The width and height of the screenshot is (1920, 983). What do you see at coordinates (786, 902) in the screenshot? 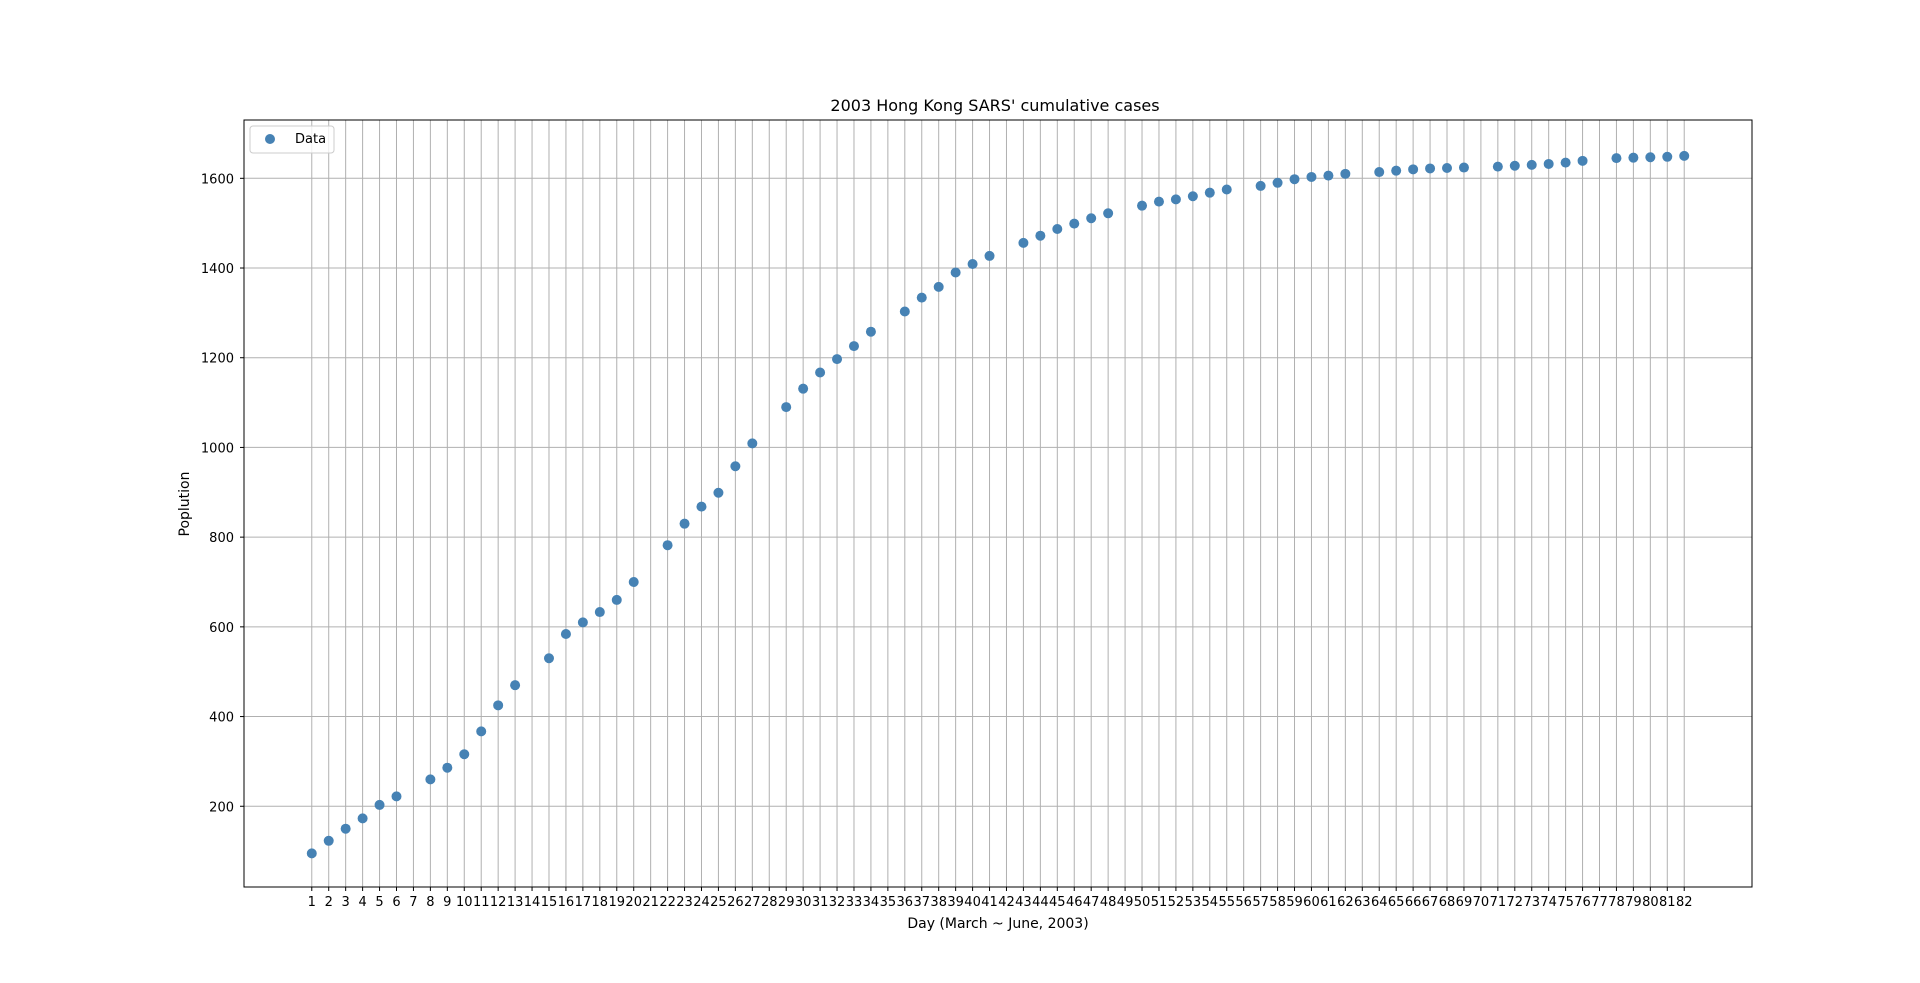
I see `x-tick-label: 29` at bounding box center [786, 902].